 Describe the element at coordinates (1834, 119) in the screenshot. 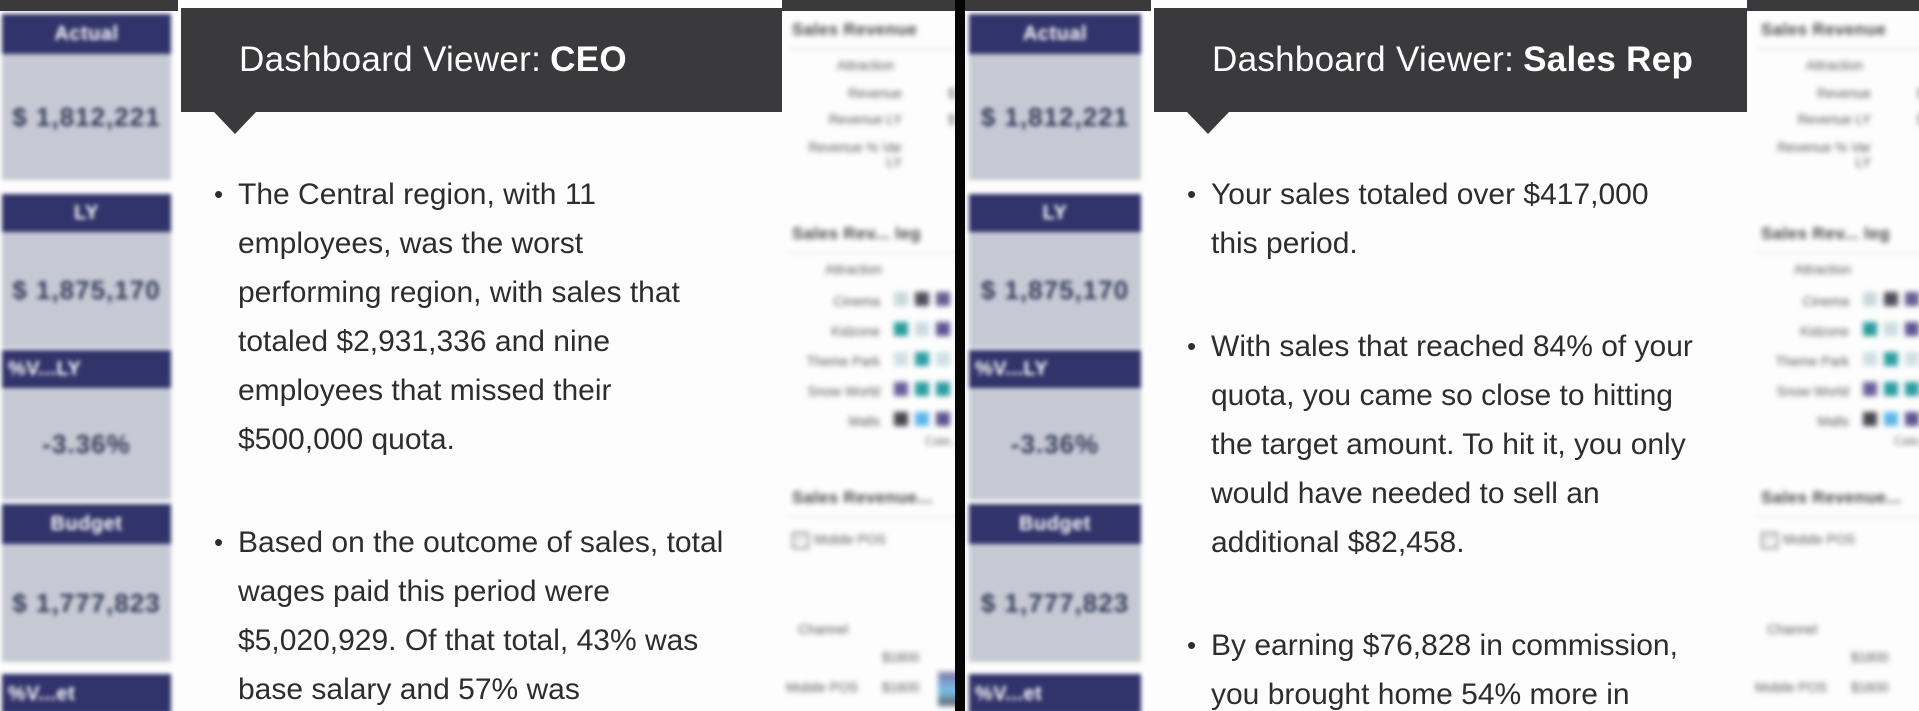

I see `row-label: Revenue LY` at that location.